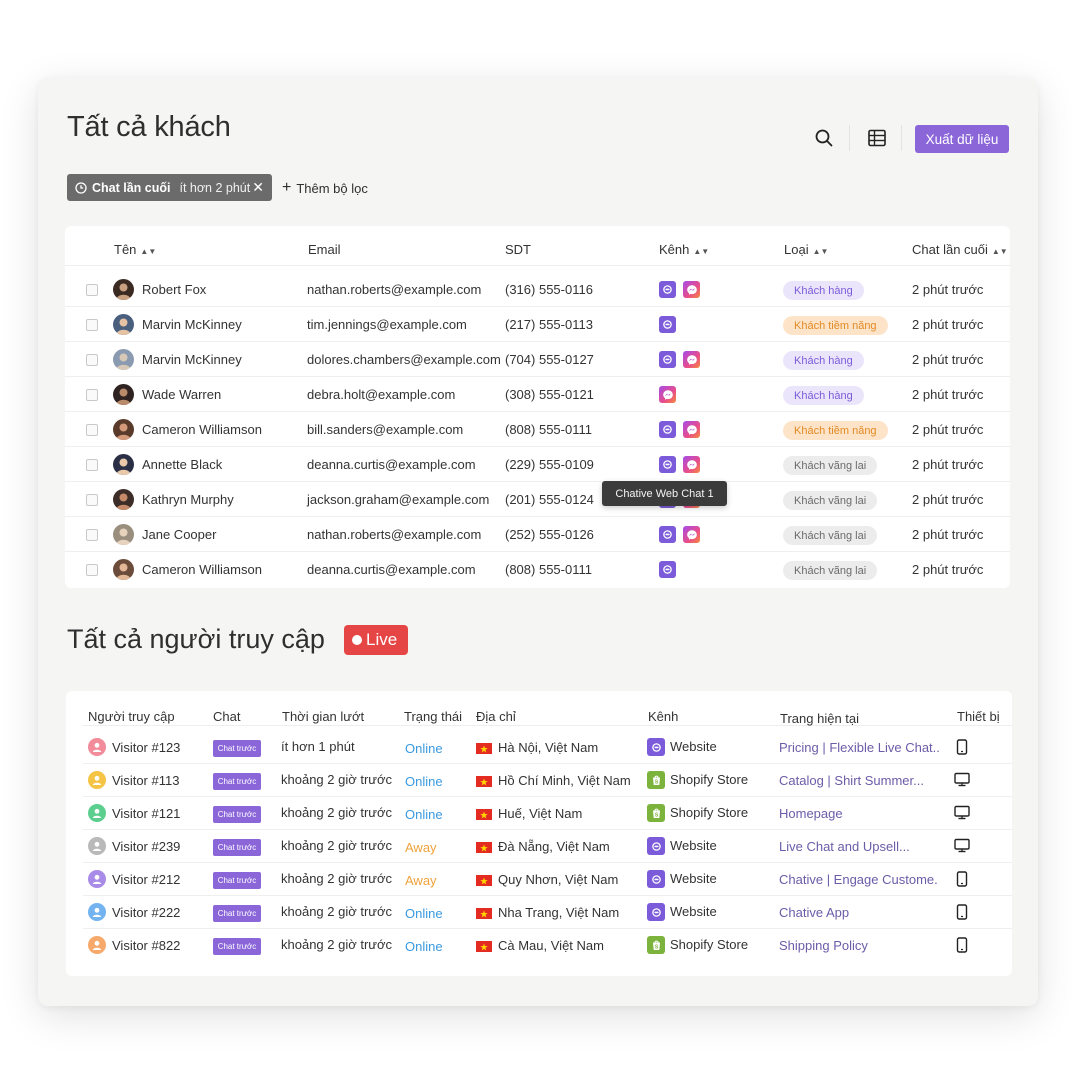 Image resolution: width=1080 pixels, height=1092 pixels. I want to click on visitor-address: Hồ Chí Minh, Việt Nam, so click(564, 780).